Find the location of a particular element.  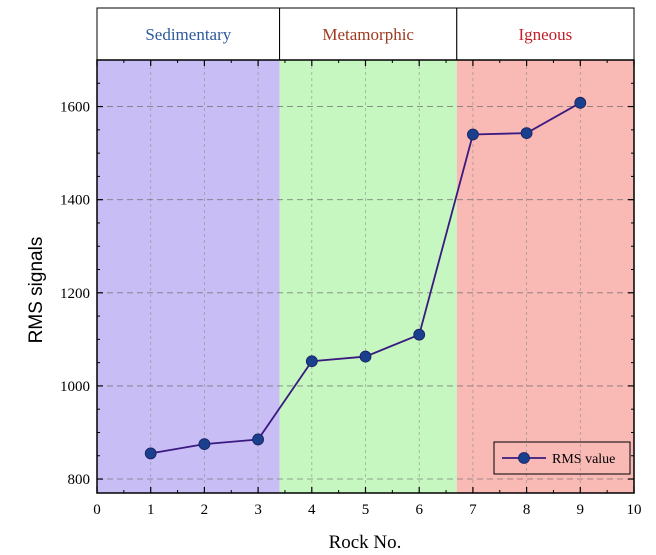

region-label-metamorphic: Metamorphic is located at coordinates (368, 34).